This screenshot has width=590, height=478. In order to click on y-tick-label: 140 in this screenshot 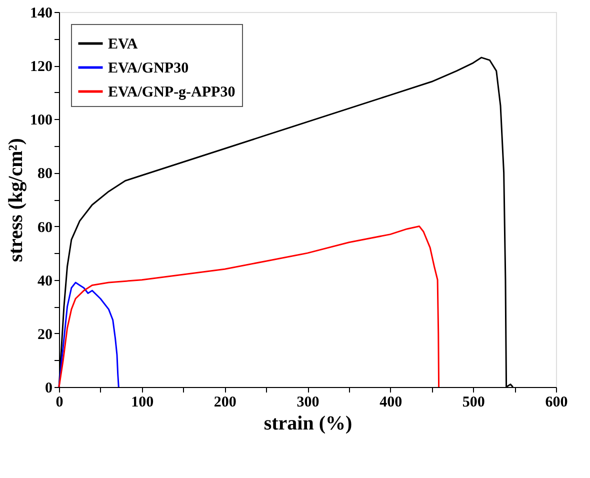, I will do `click(41, 14)`.